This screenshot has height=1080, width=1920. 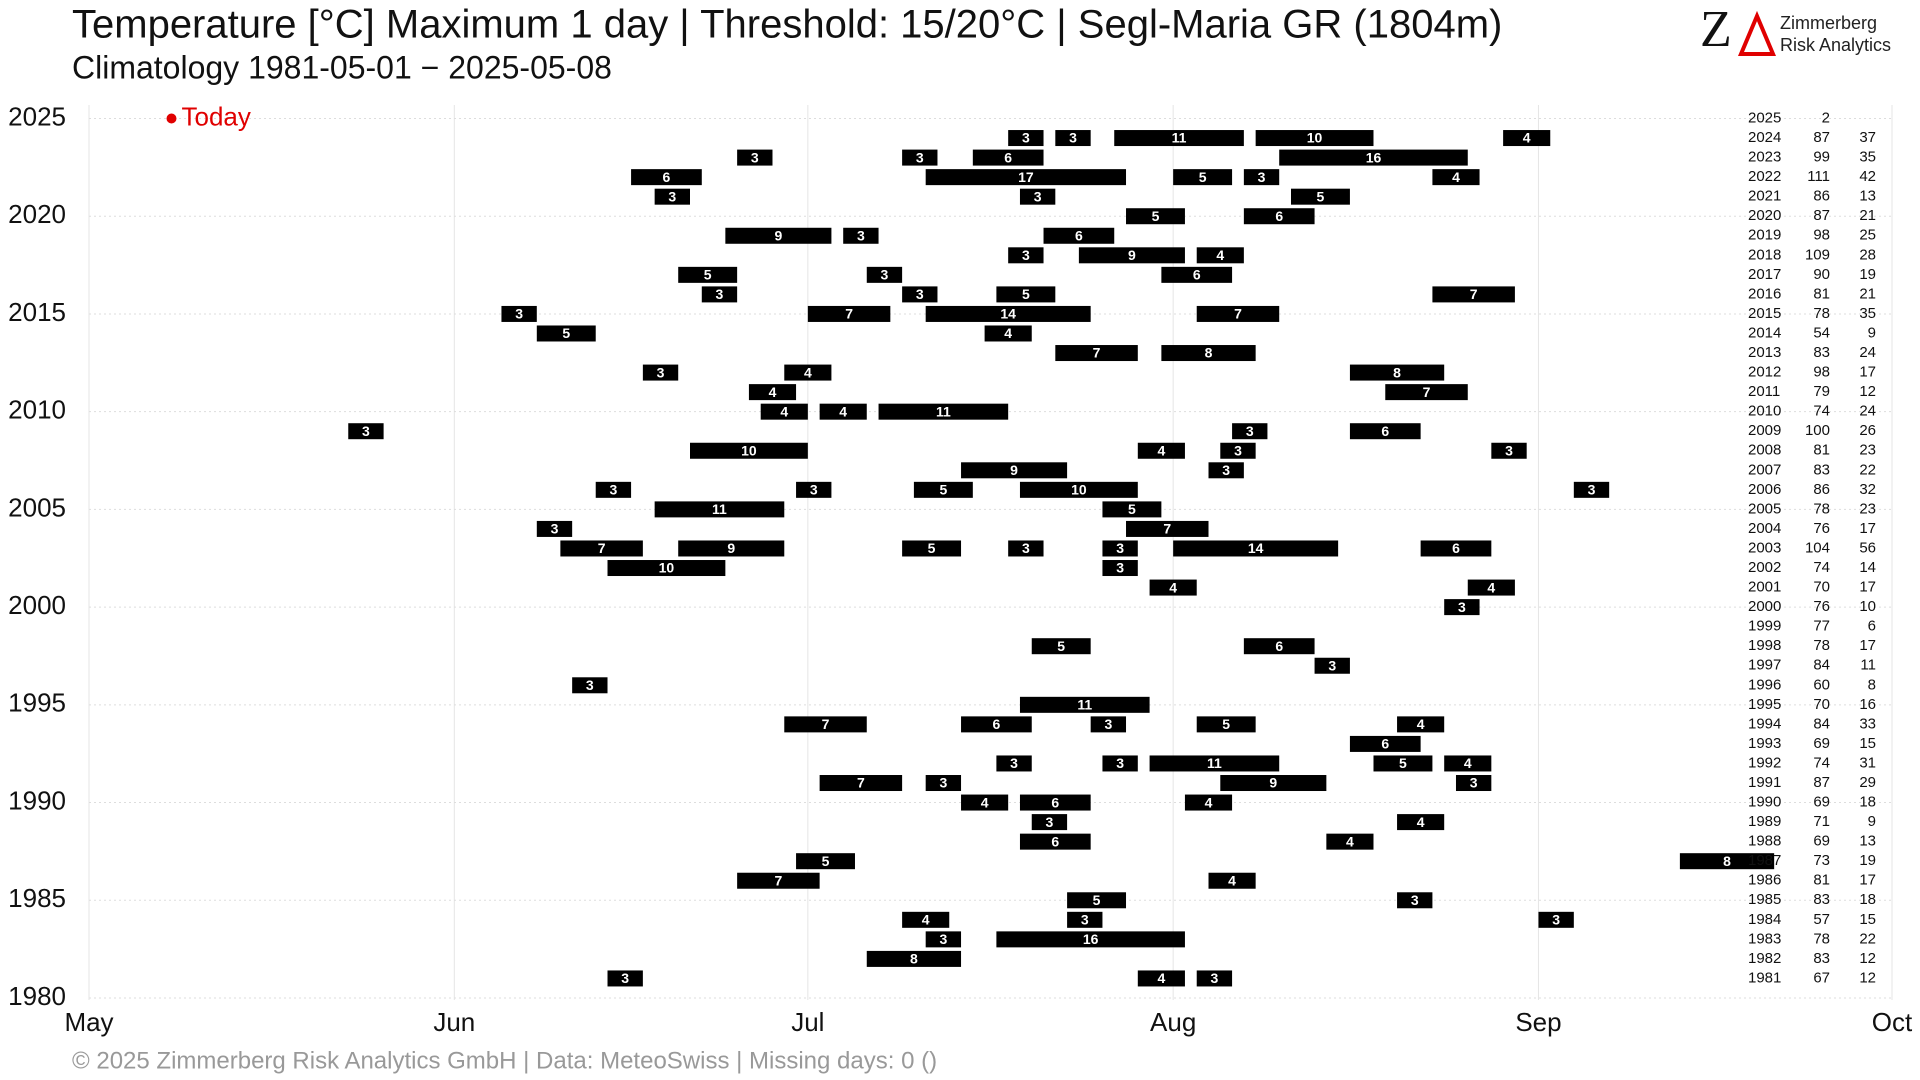 What do you see at coordinates (1764, 313) in the screenshot?
I see `table-year: 2015` at bounding box center [1764, 313].